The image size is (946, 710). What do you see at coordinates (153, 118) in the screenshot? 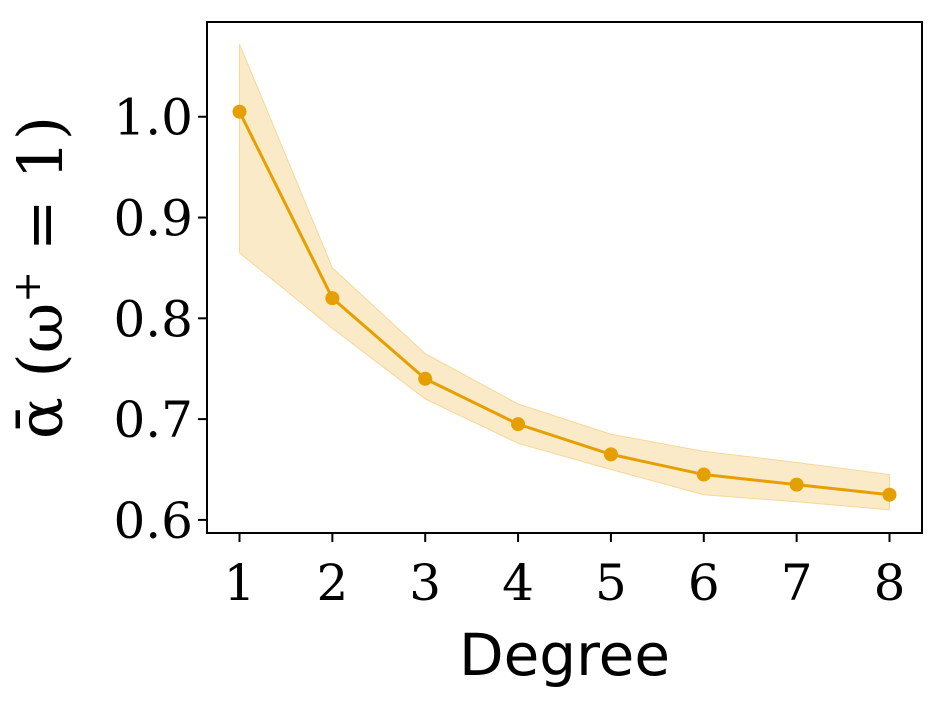
I see `y-tick-label: 1.0` at bounding box center [153, 118].